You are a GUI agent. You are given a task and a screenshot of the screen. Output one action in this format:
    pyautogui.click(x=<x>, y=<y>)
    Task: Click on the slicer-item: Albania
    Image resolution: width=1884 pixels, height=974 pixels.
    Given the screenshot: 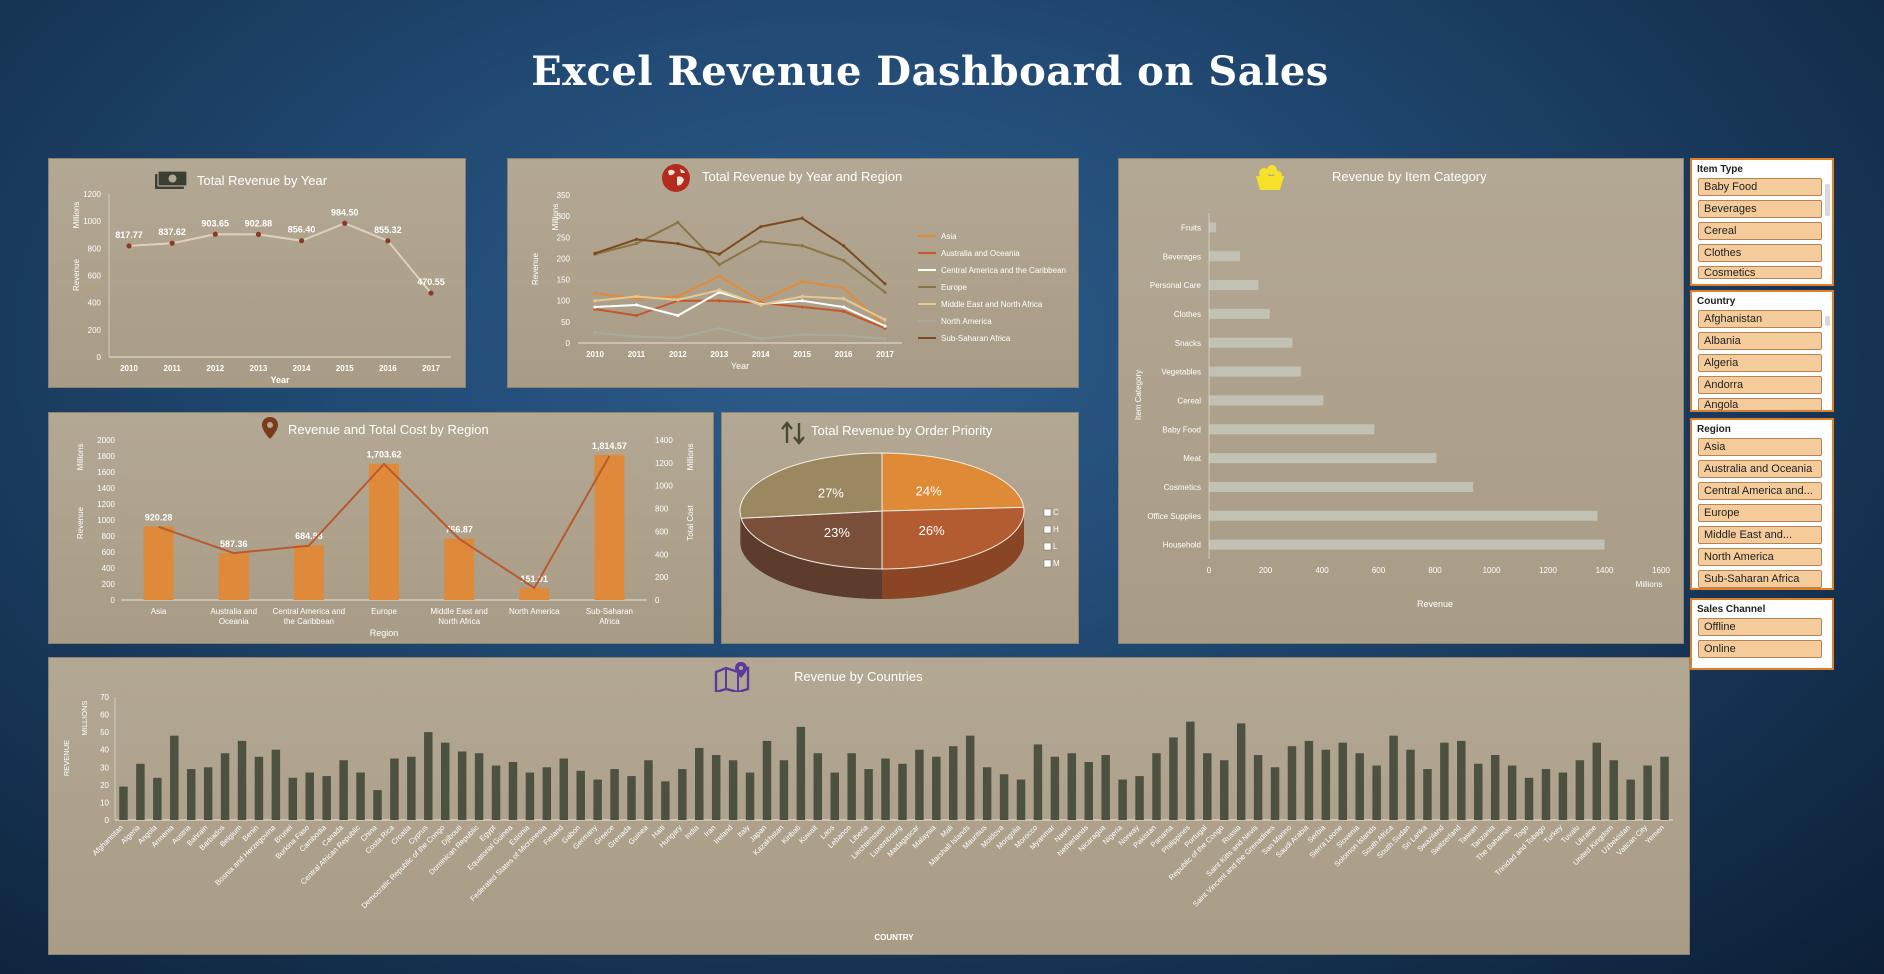 What is the action you would take?
    pyautogui.click(x=1760, y=341)
    